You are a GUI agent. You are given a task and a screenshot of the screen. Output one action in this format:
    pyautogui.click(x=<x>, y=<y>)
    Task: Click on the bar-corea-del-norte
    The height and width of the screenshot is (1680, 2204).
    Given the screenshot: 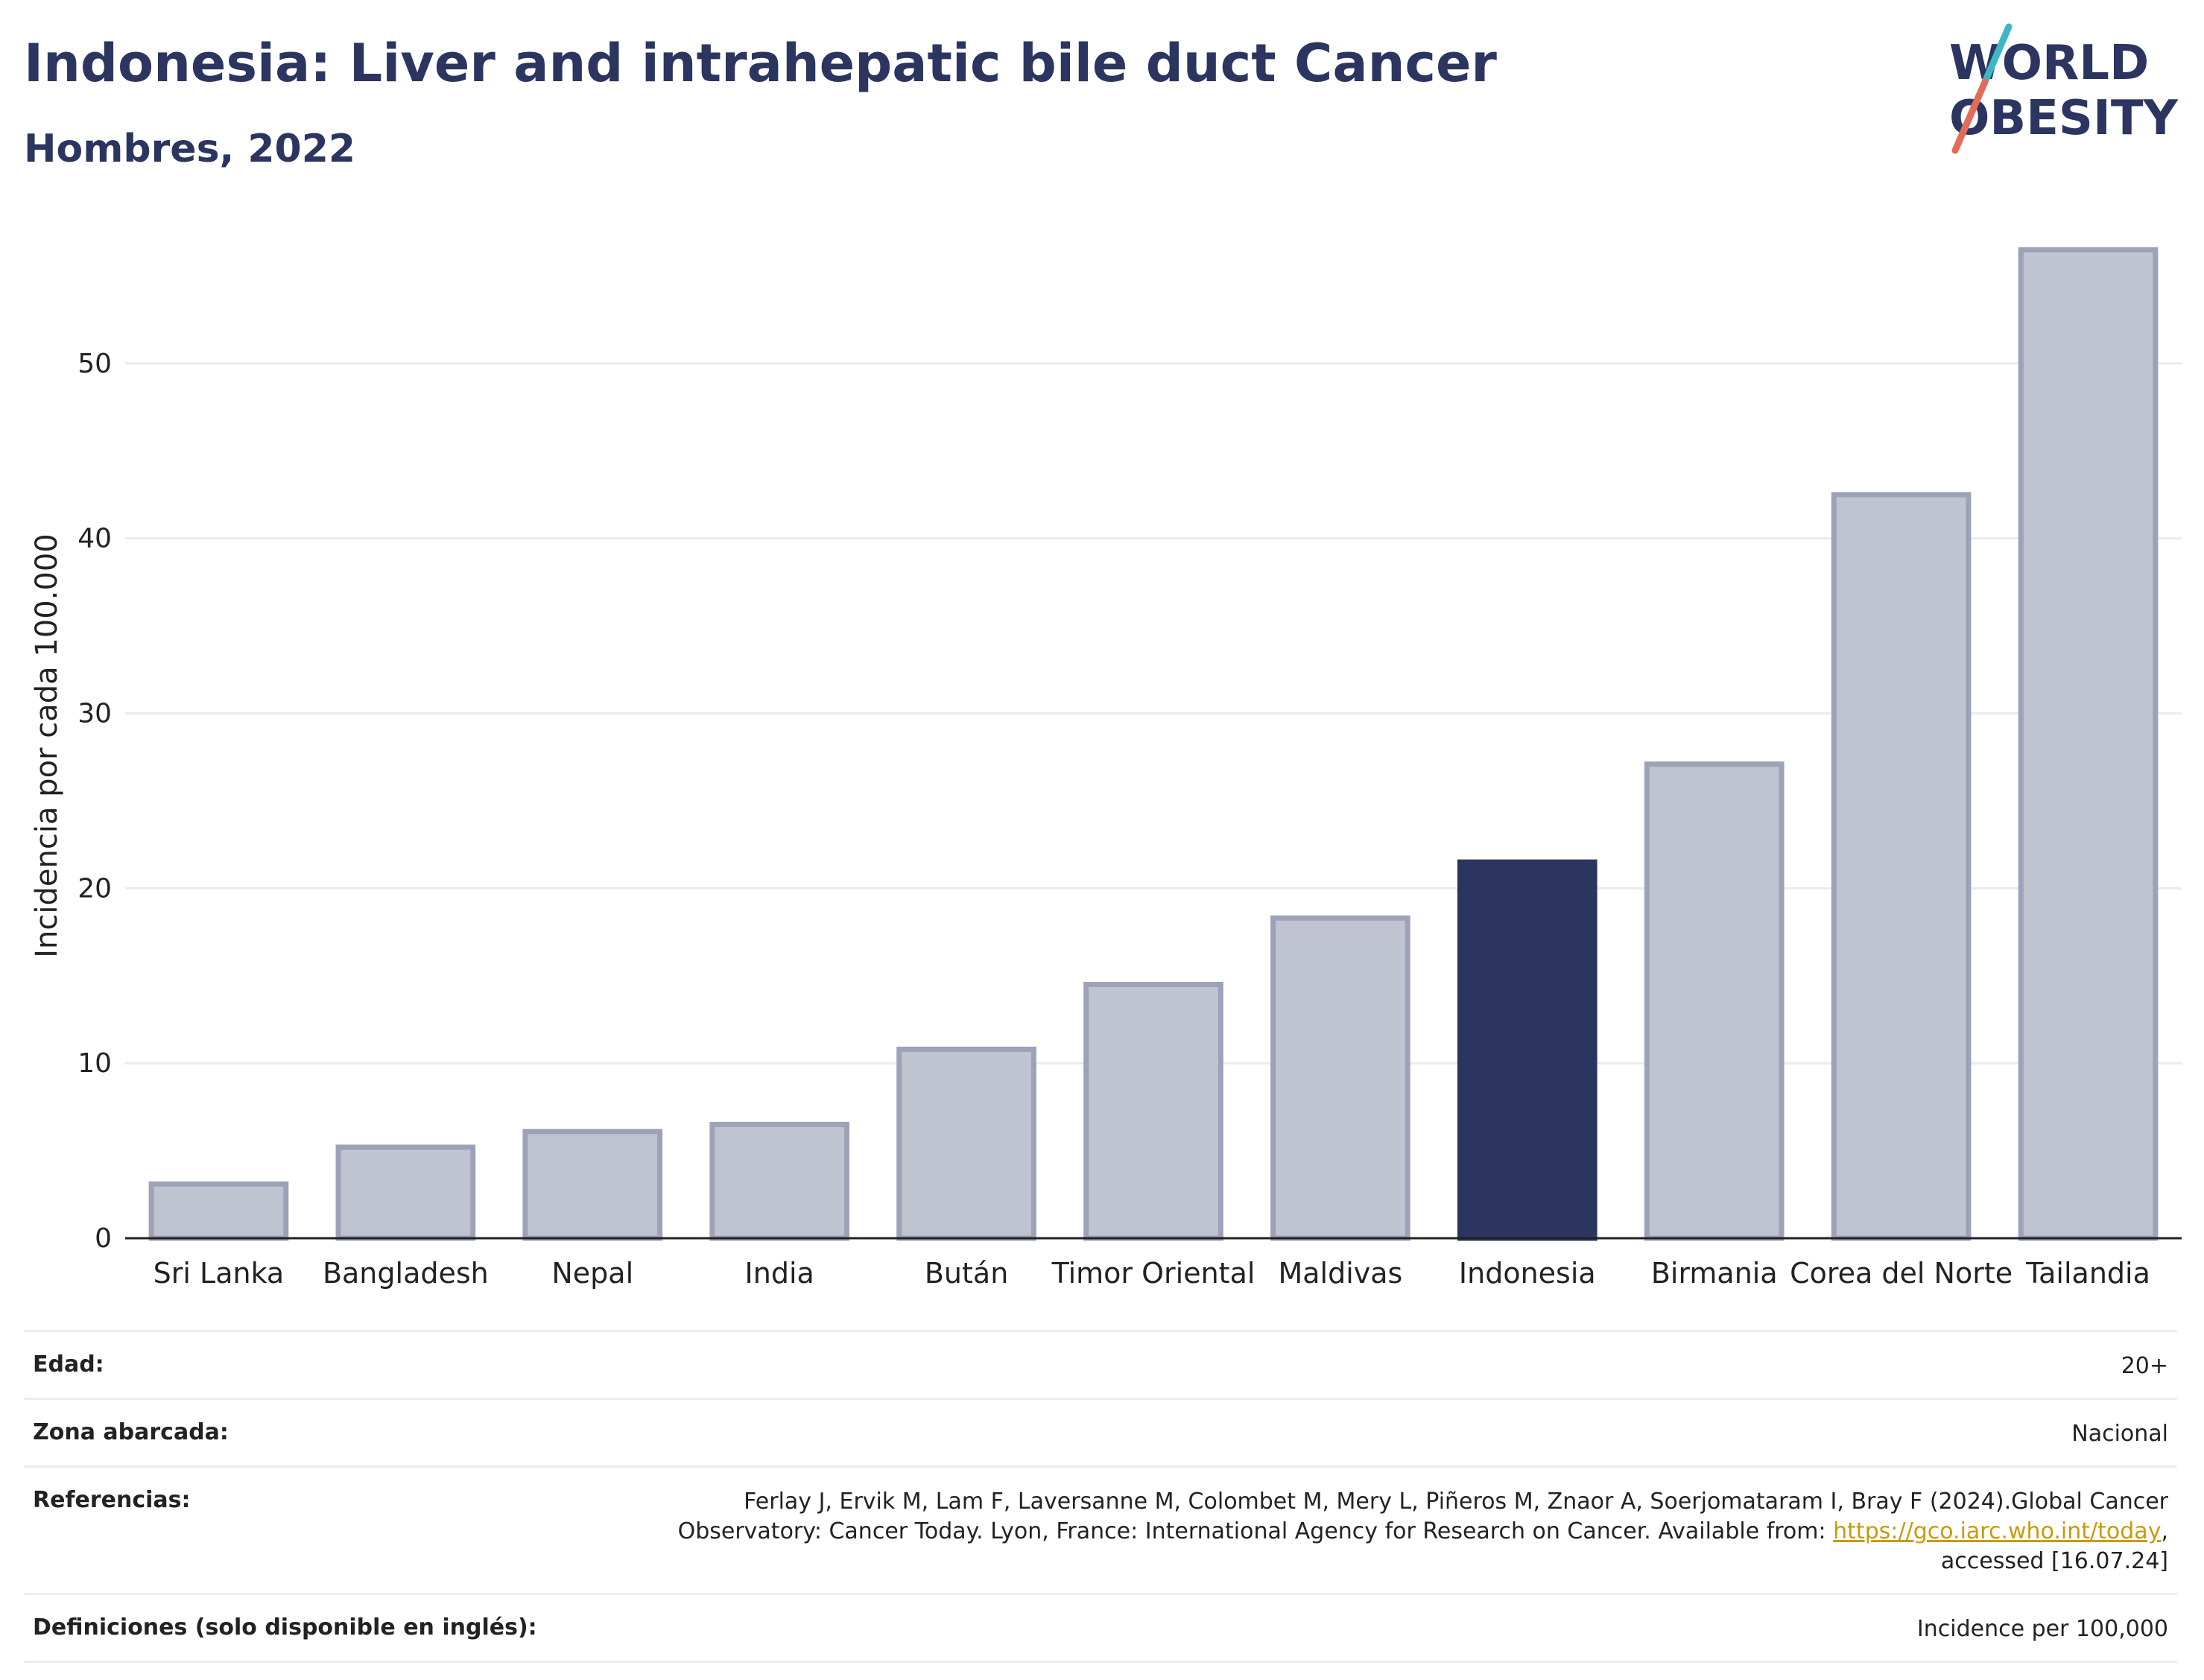 What is the action you would take?
    pyautogui.click(x=1901, y=866)
    